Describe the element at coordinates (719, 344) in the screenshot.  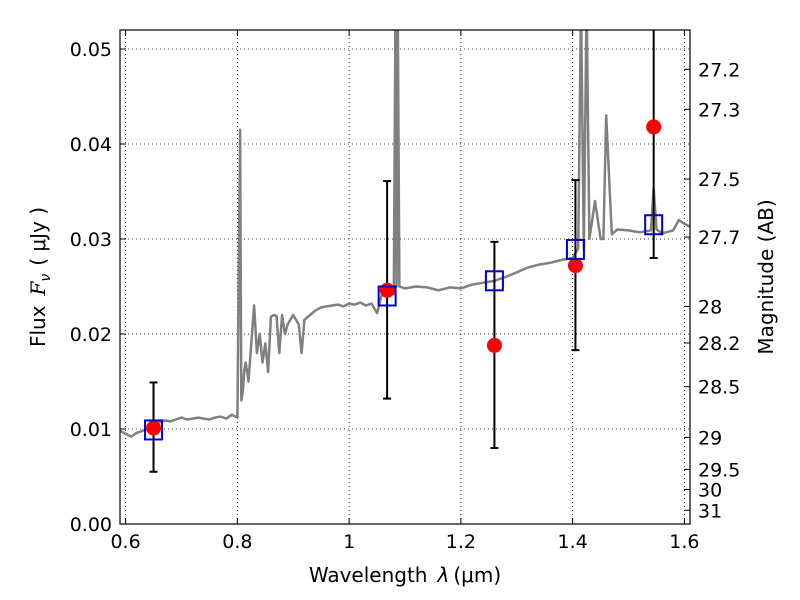
I see `y2-tick-label: 28.2` at that location.